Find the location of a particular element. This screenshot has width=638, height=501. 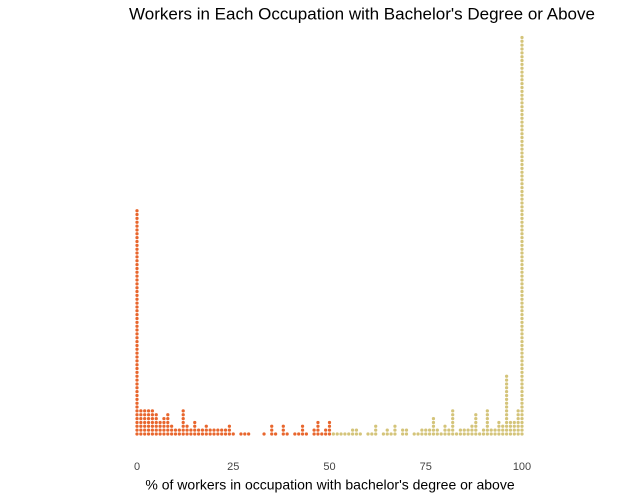

x-tick-label: 75 is located at coordinates (426, 467).